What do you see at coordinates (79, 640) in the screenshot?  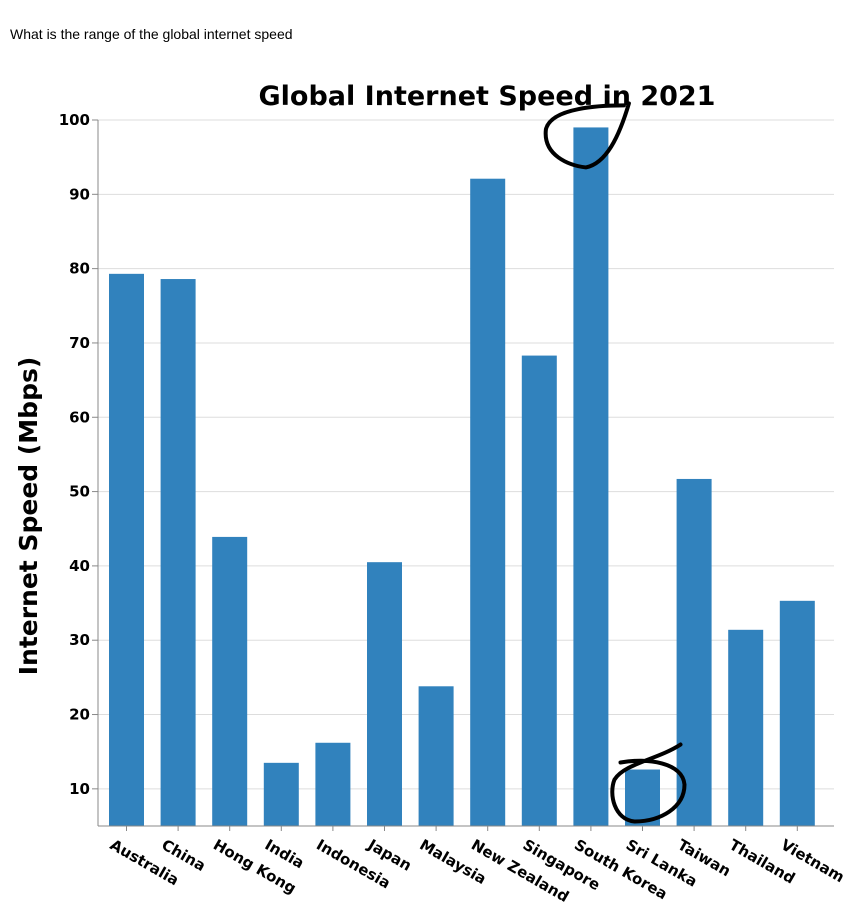 I see `y-tick-label: 30` at bounding box center [79, 640].